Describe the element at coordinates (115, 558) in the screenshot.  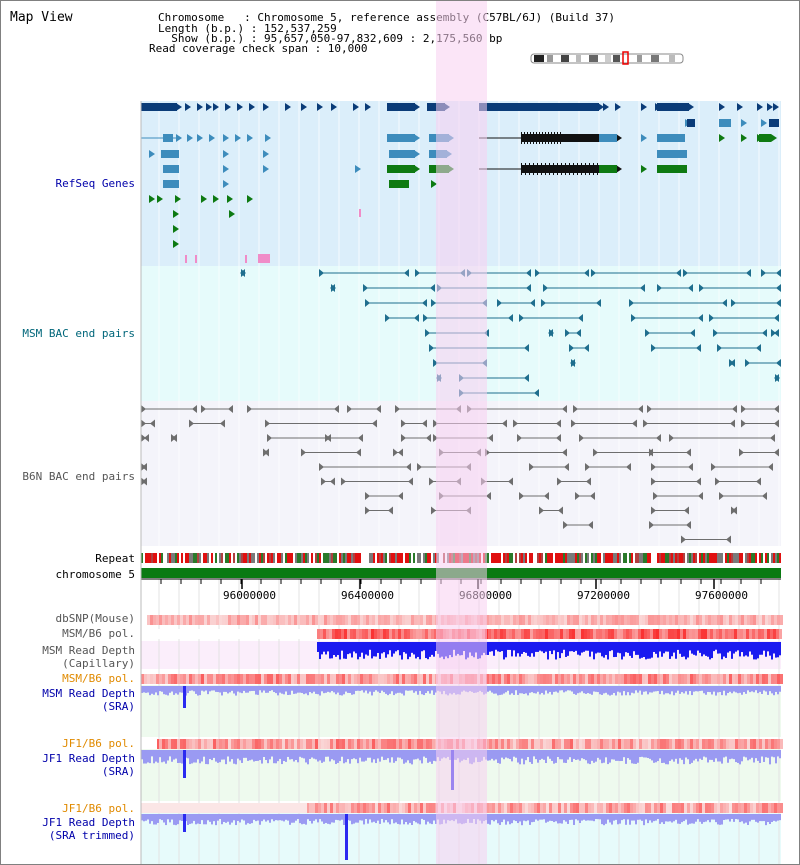
I see `track-label-repeat: Repeat` at that location.